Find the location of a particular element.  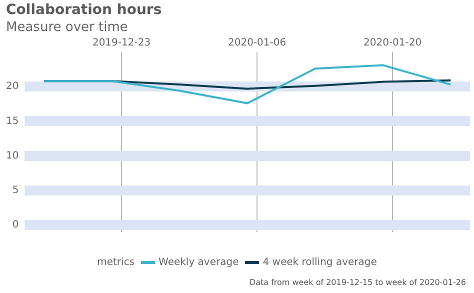

x-tick-label: 2020-01-06 is located at coordinates (257, 43).